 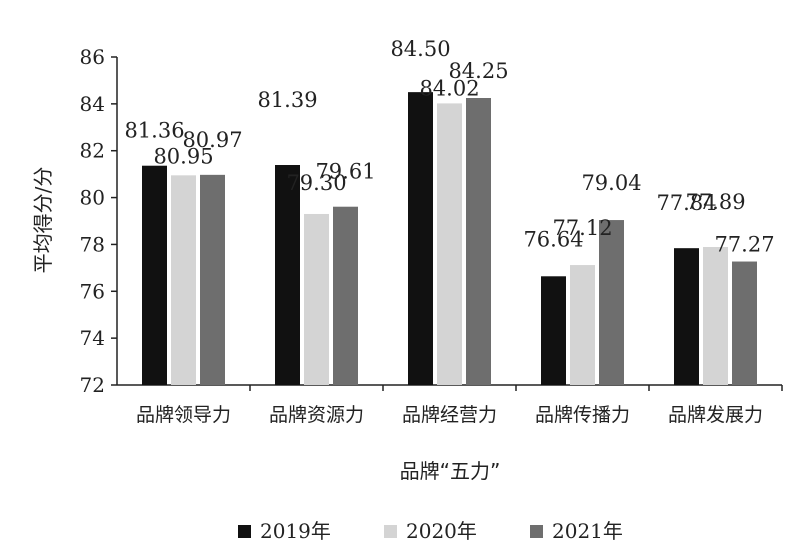 What do you see at coordinates (92, 291) in the screenshot?
I see `y-tick-label: 76` at bounding box center [92, 291].